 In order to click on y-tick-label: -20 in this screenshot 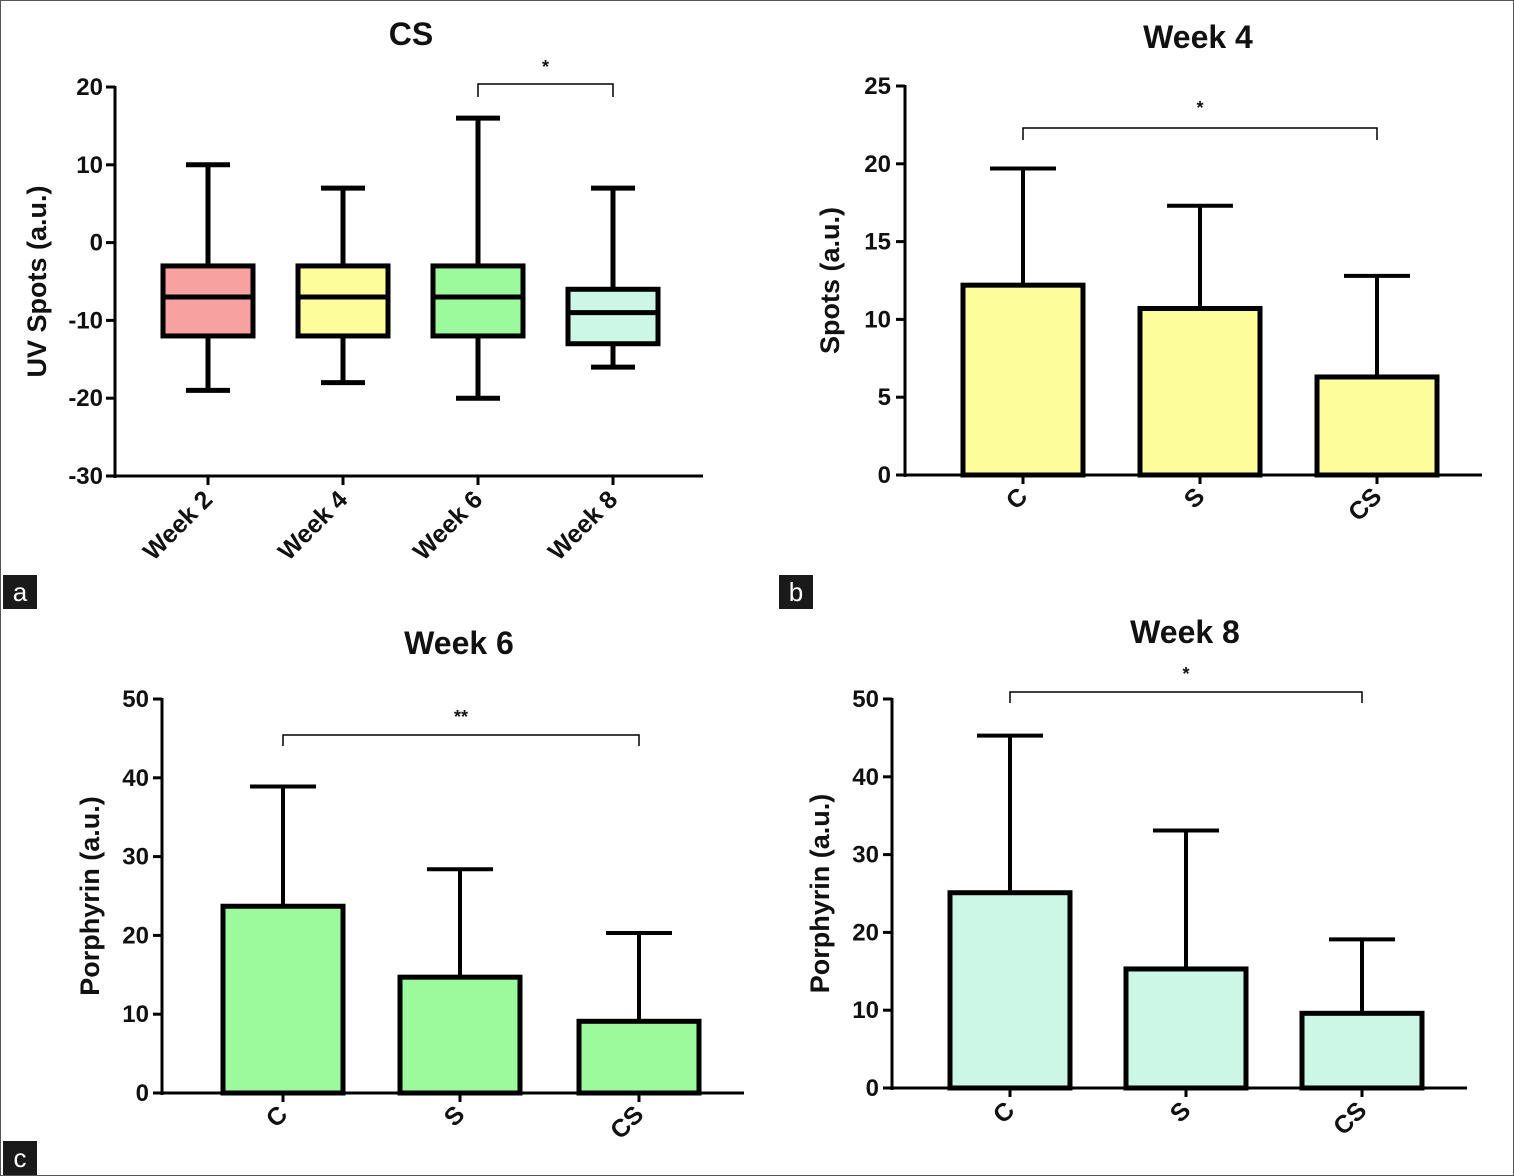, I will do `click(85, 398)`.